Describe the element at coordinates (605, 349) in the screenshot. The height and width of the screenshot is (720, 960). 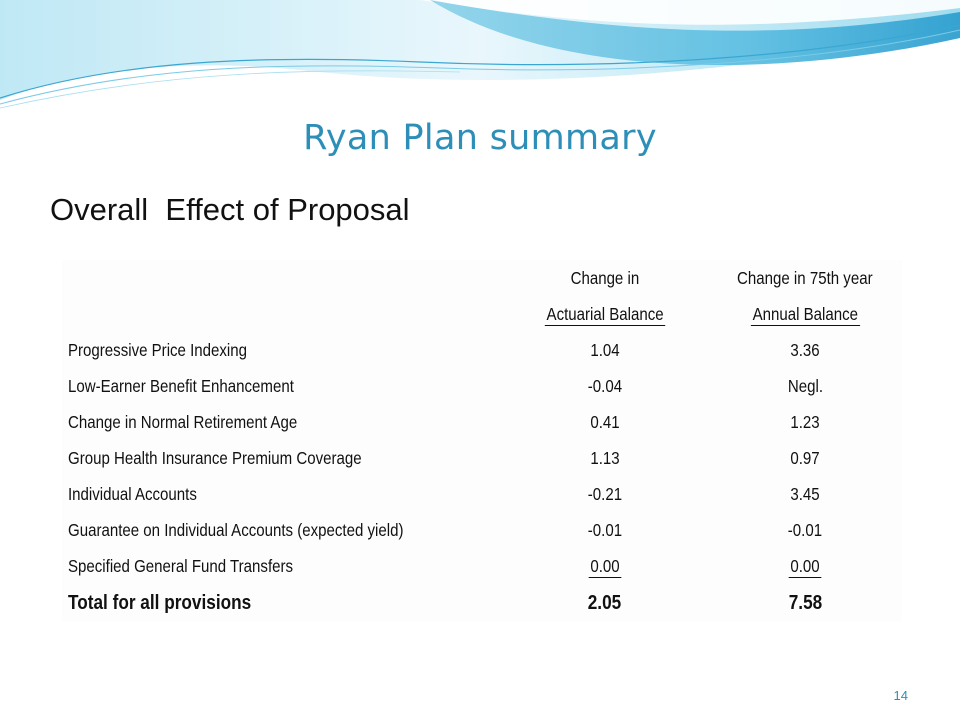
I see `row-actuarial-value: 1.04` at that location.